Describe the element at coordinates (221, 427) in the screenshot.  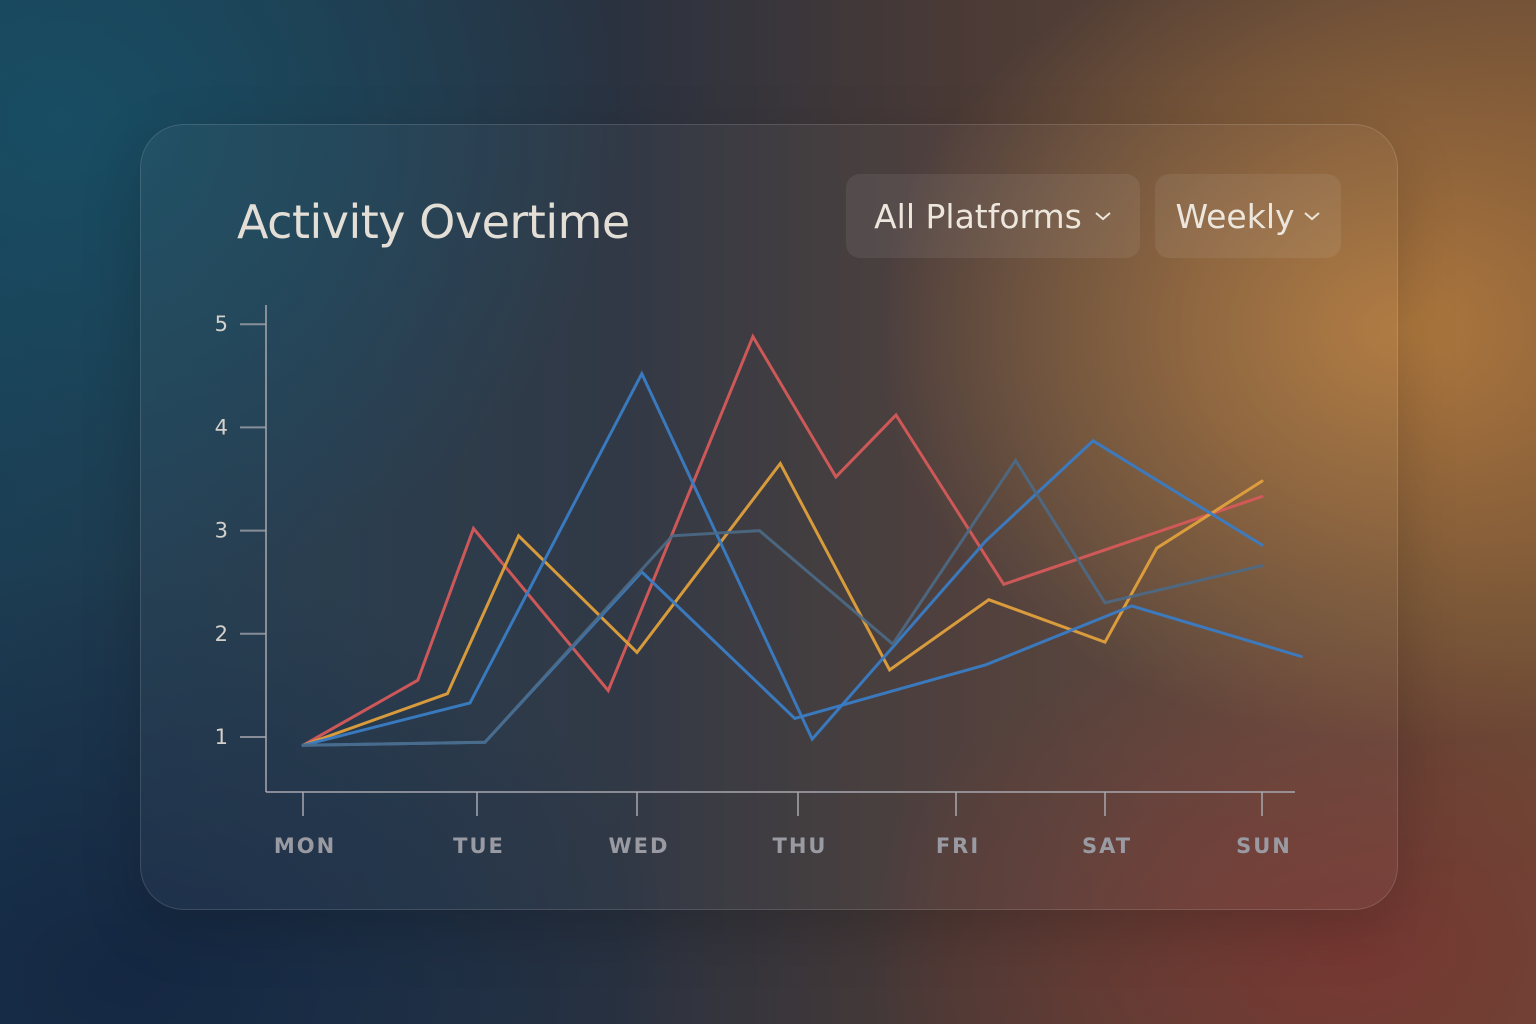
I see `y-tick-label: 4` at that location.